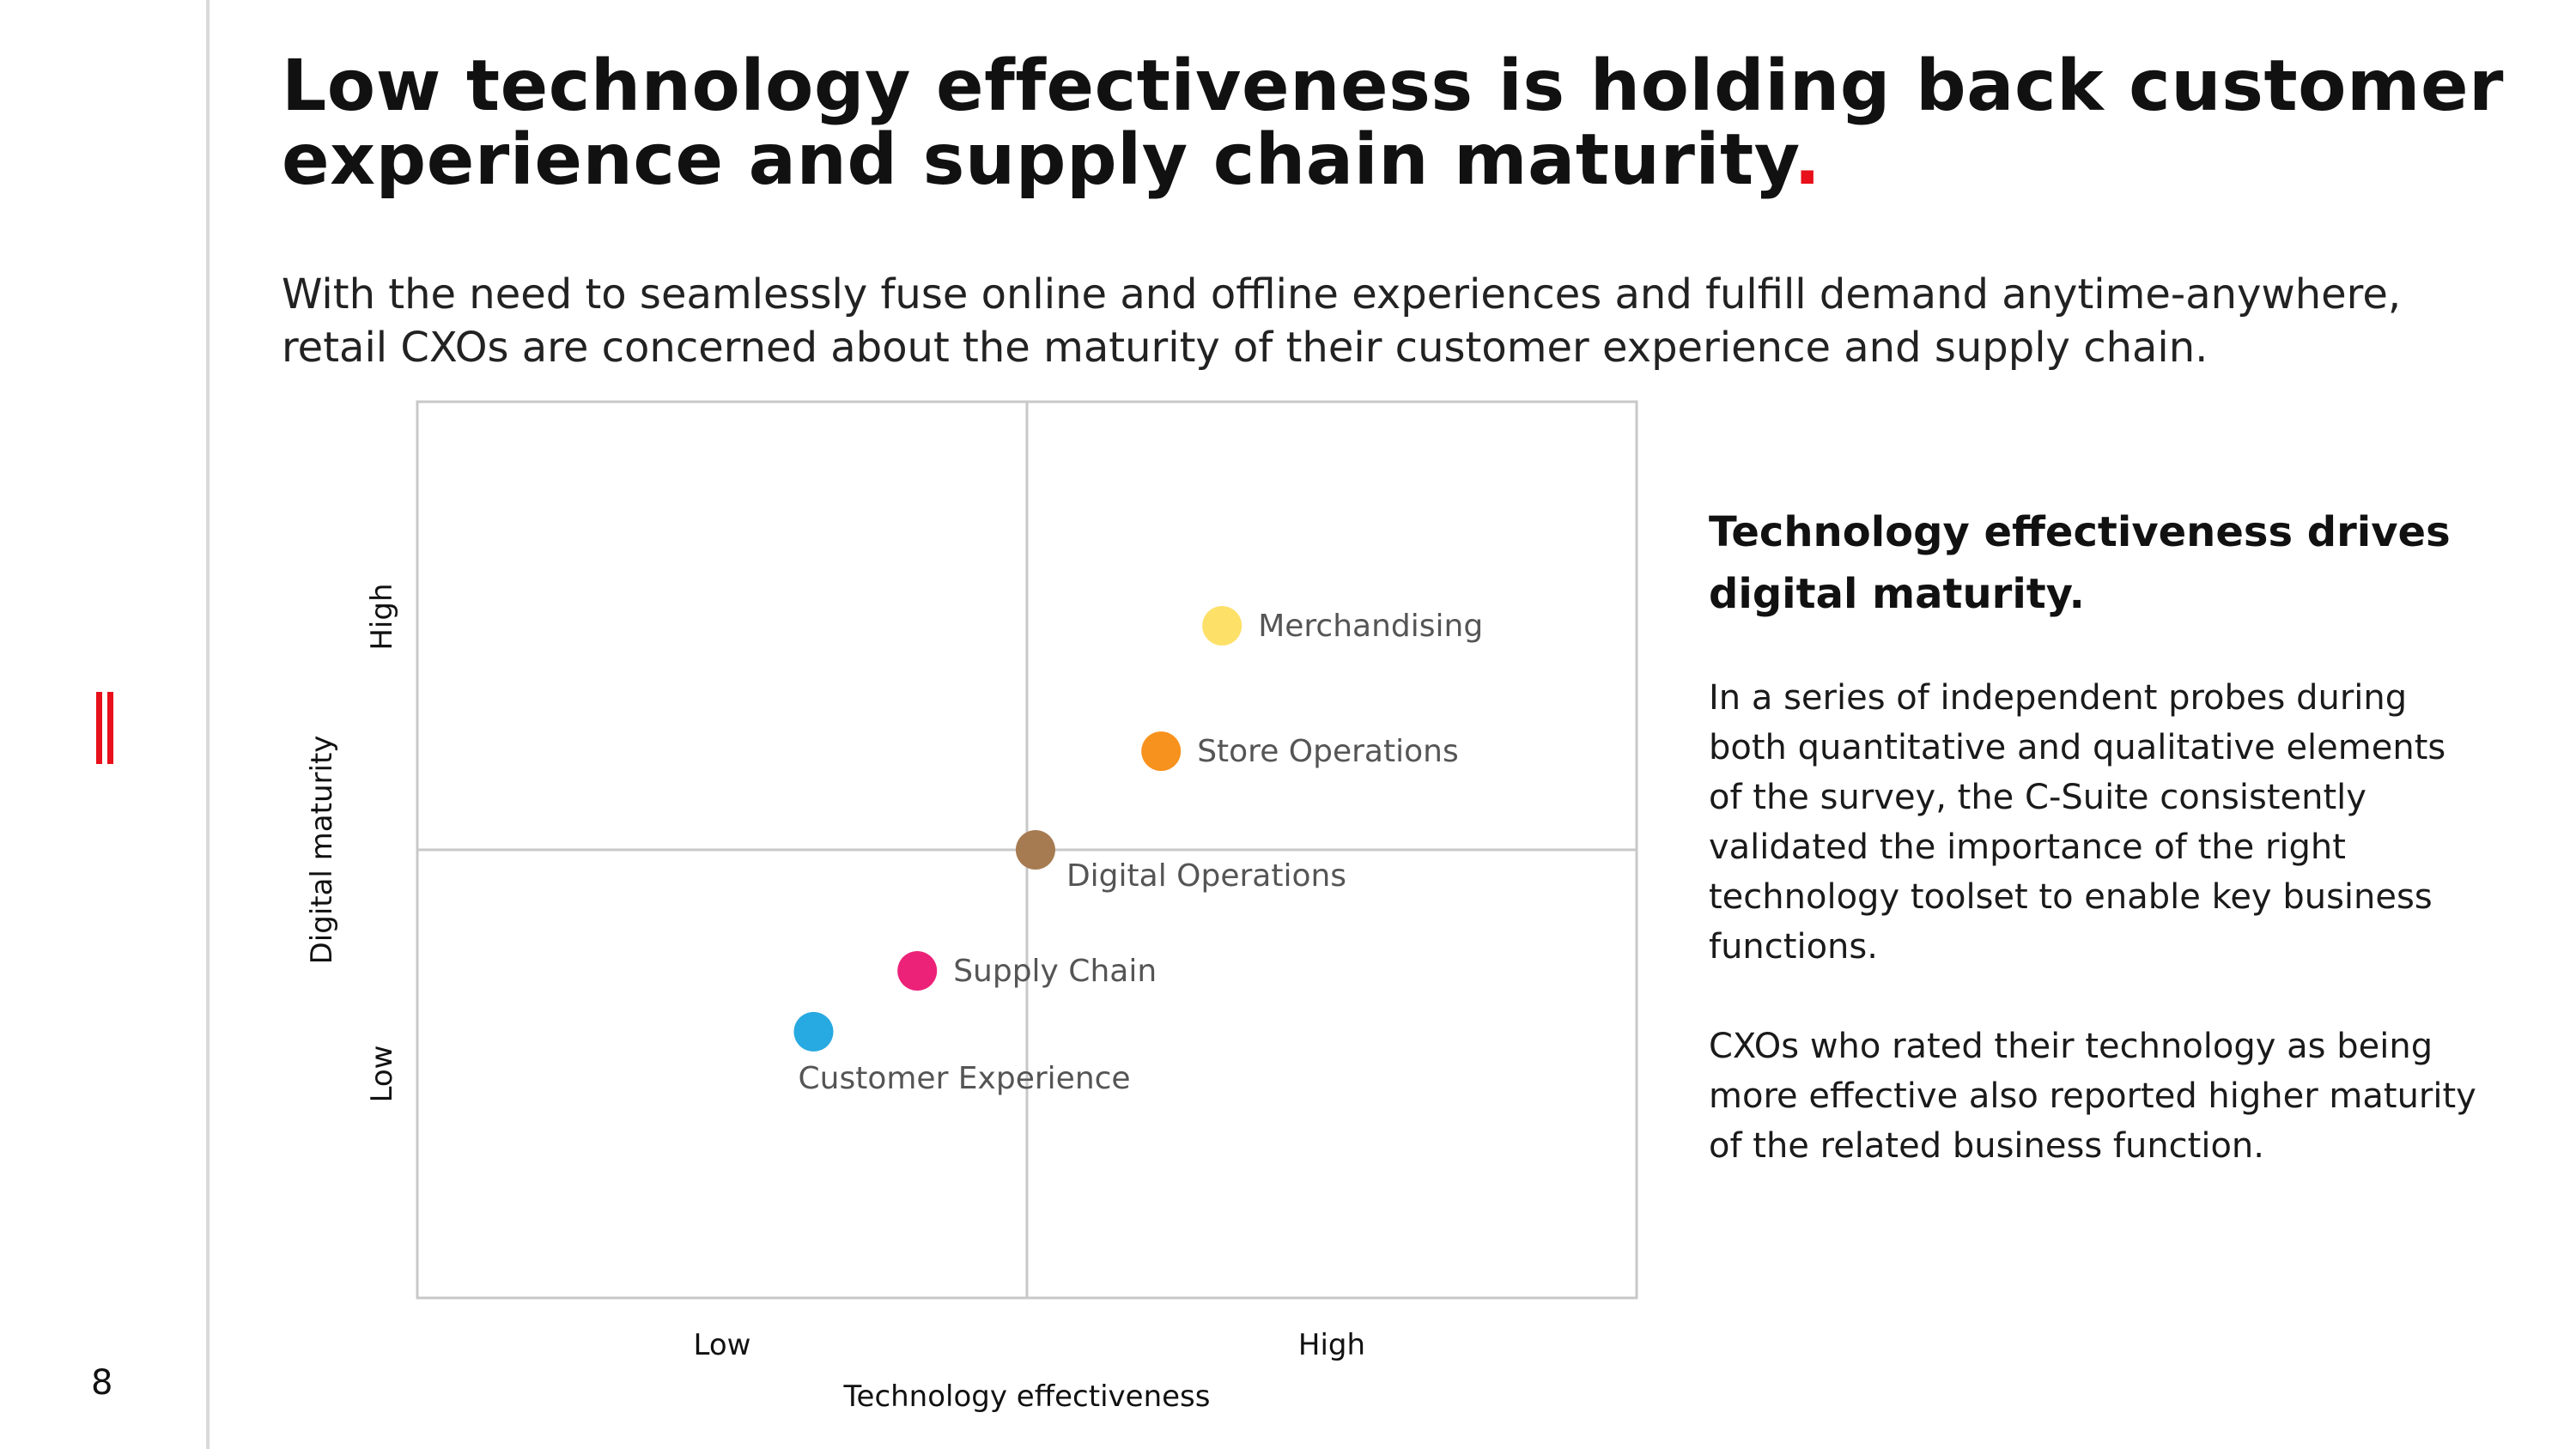 This screenshot has width=2576, height=1449. Describe the element at coordinates (382, 1074) in the screenshot. I see `y-tick-label: Low` at that location.